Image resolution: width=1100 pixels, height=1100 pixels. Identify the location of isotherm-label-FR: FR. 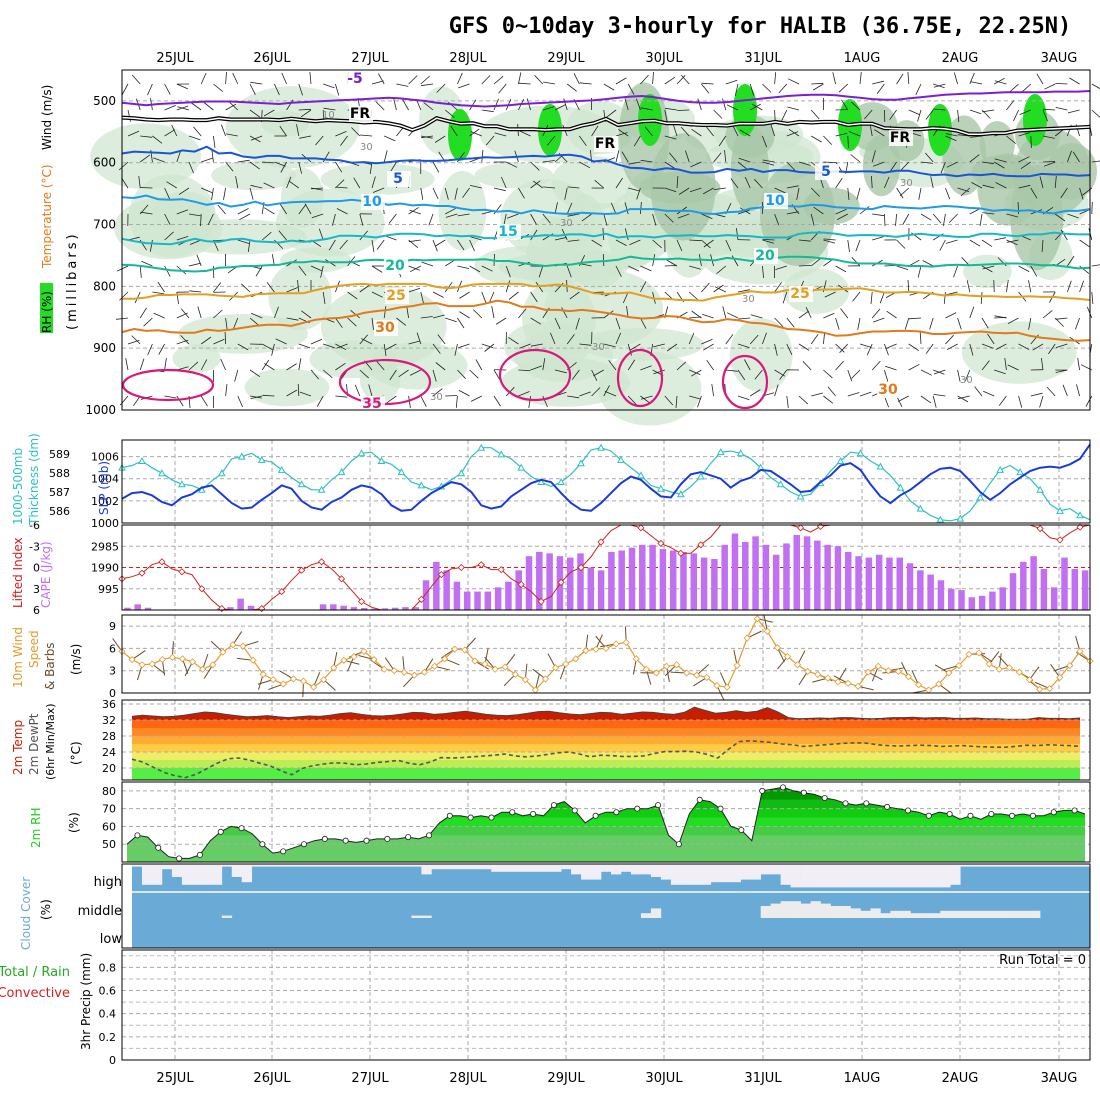
(360, 114).